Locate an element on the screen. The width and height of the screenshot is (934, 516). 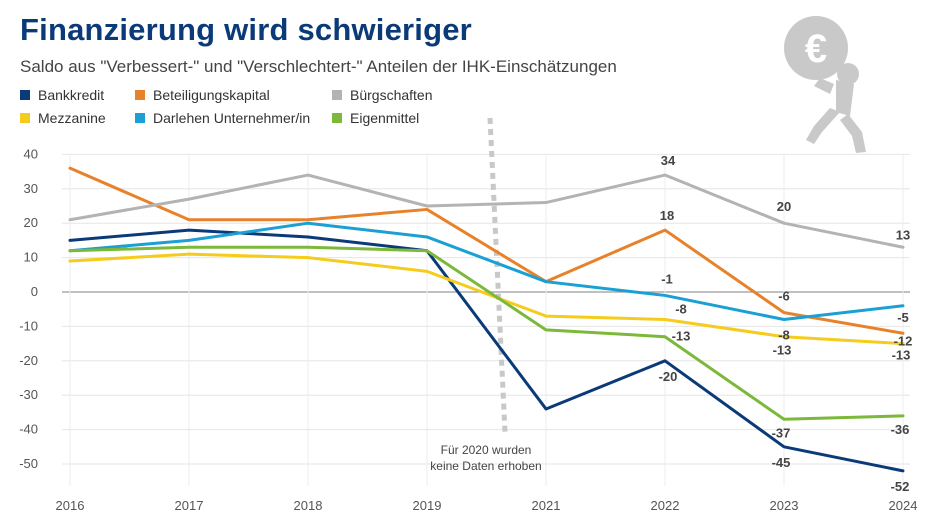
y-tick-label: 20 is located at coordinates (31, 222).